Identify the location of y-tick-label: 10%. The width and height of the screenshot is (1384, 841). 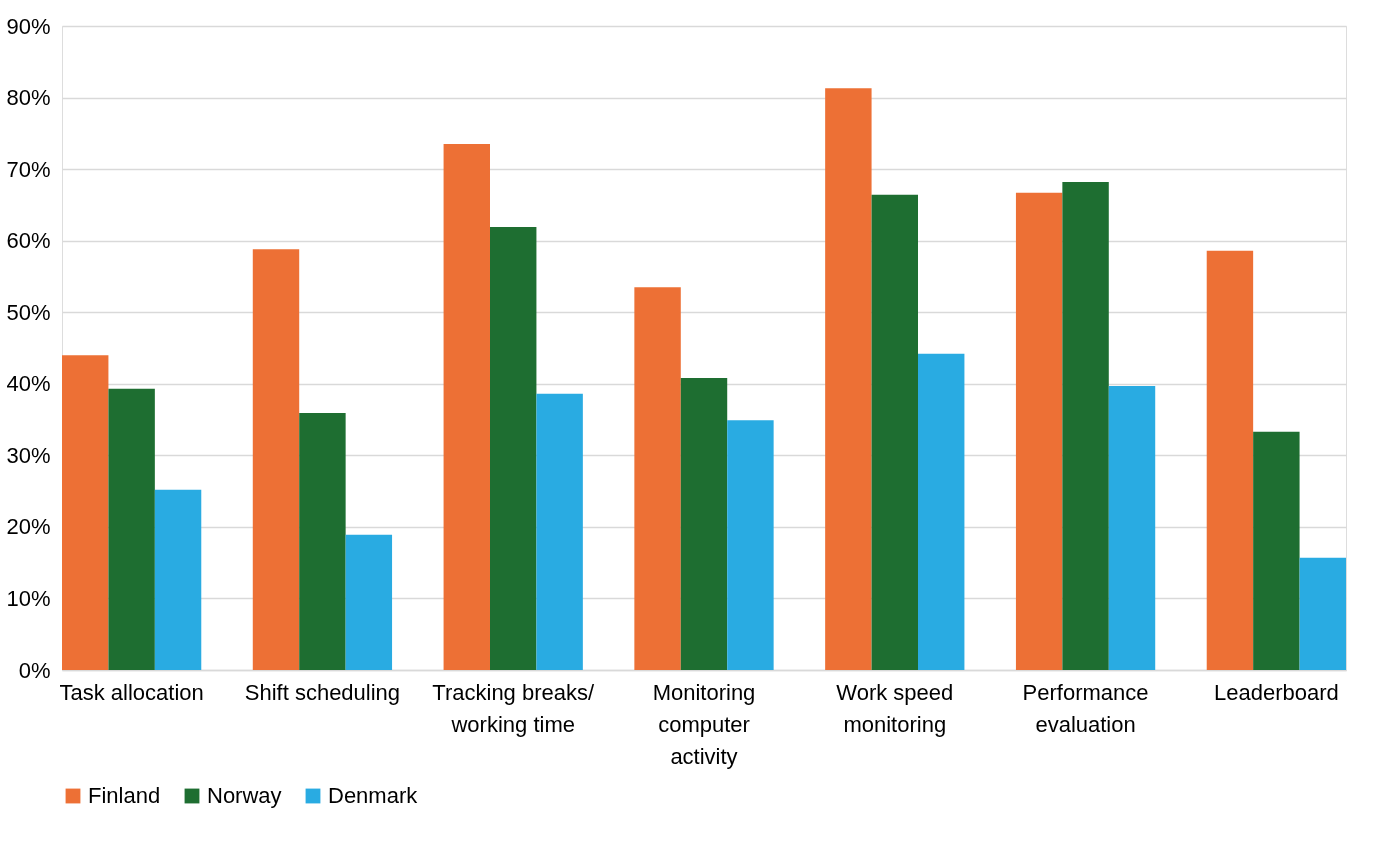
(28, 598).